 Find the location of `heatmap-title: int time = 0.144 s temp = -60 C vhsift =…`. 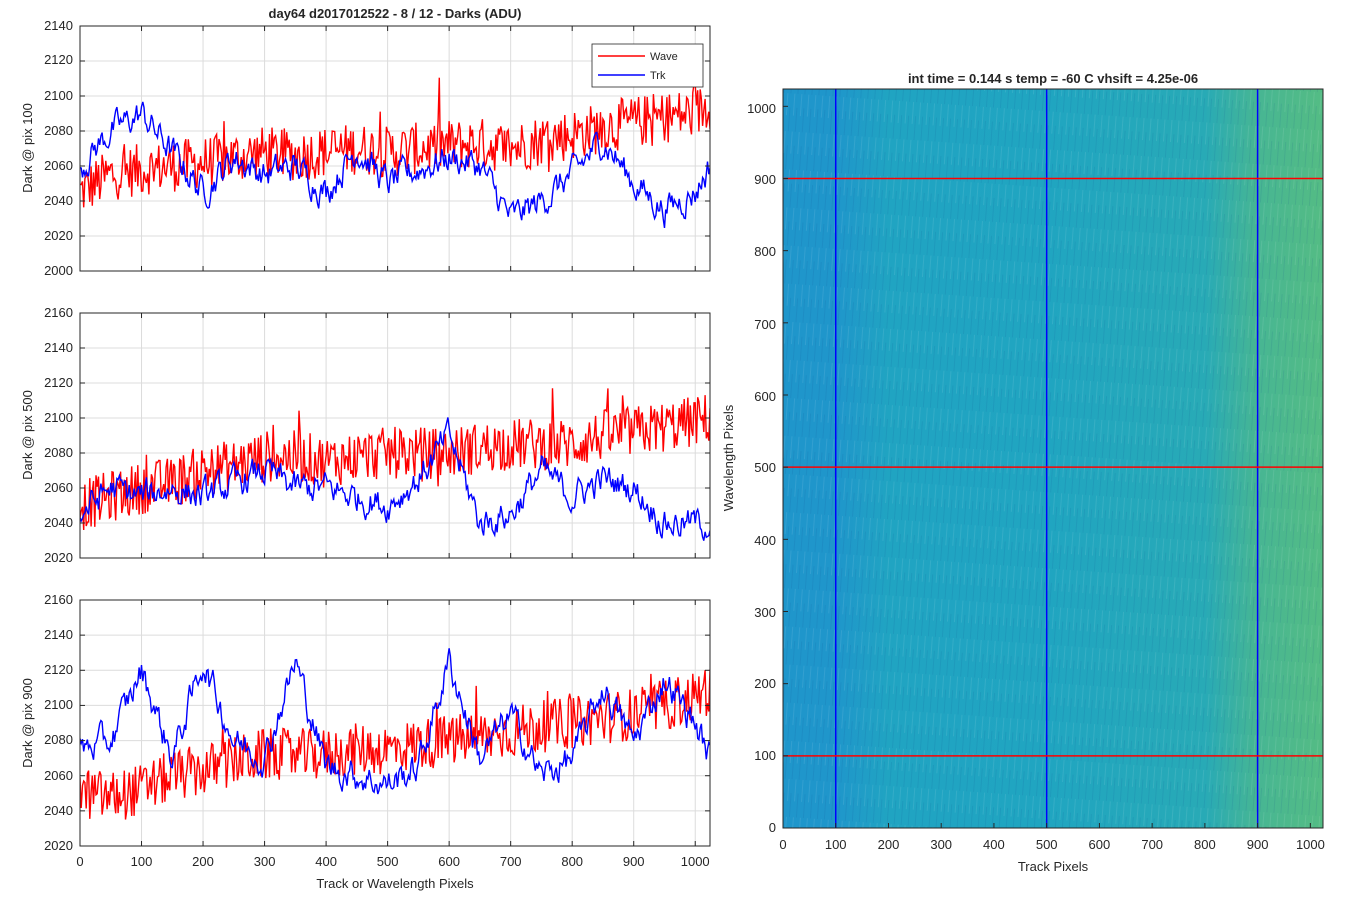

heatmap-title: int time = 0.144 s temp = -60 C vhsift =… is located at coordinates (1053, 78).